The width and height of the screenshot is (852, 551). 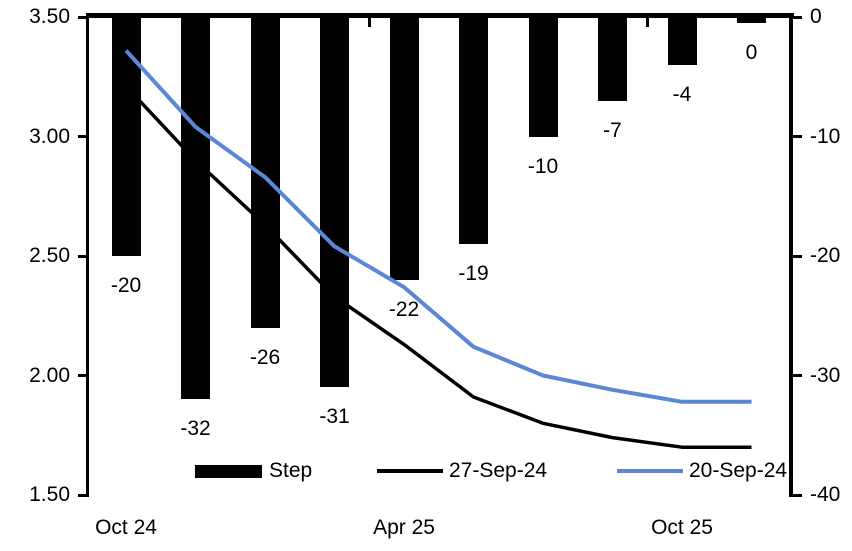 What do you see at coordinates (126, 285) in the screenshot?
I see `bar-value-label: -20` at bounding box center [126, 285].